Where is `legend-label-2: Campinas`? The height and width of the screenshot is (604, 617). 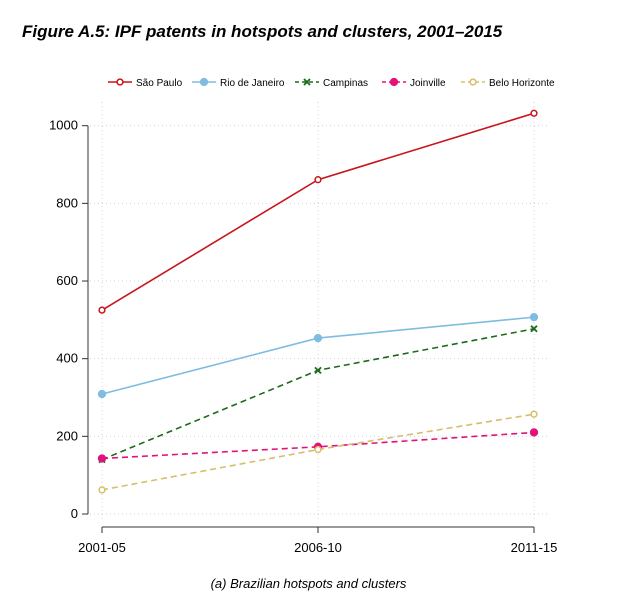 legend-label-2: Campinas is located at coordinates (345, 83).